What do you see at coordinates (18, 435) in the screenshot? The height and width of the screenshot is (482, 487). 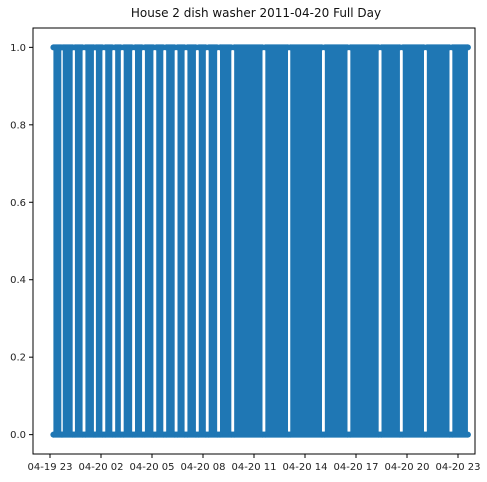 I see `y-tick-label: 0.0` at bounding box center [18, 435].